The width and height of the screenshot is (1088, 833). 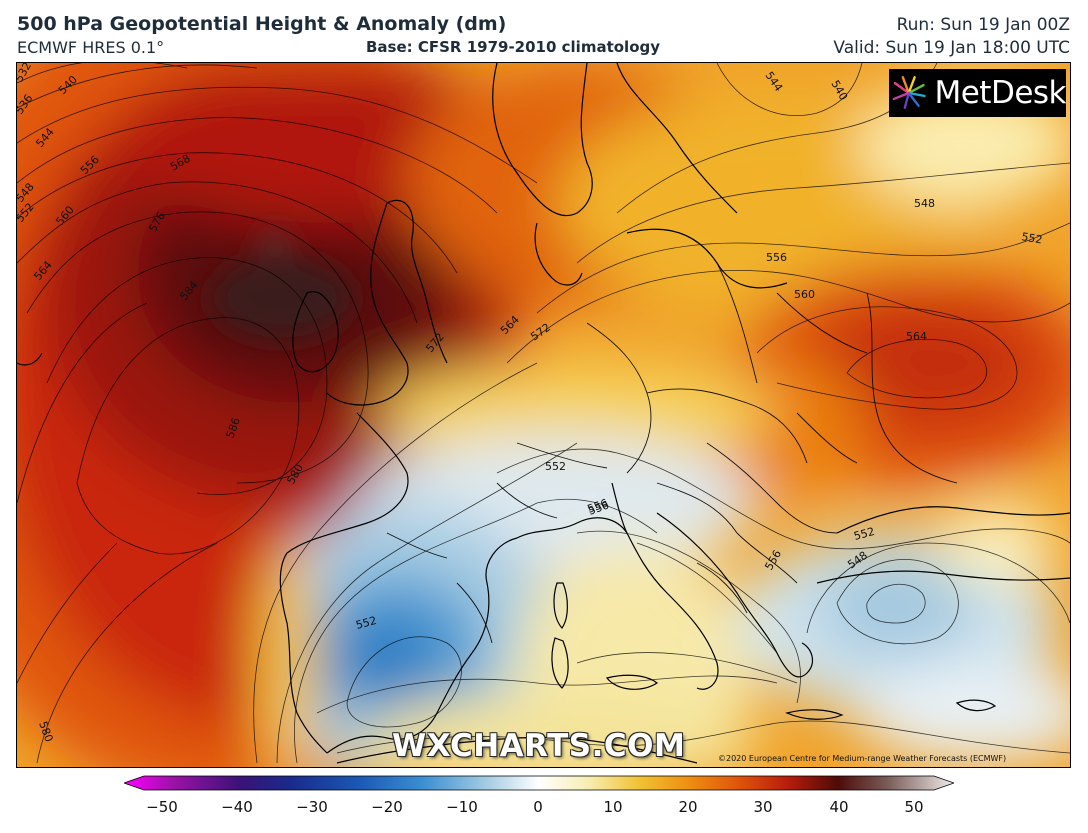 What do you see at coordinates (613, 807) in the screenshot?
I see `colorbar-tick: 10` at bounding box center [613, 807].